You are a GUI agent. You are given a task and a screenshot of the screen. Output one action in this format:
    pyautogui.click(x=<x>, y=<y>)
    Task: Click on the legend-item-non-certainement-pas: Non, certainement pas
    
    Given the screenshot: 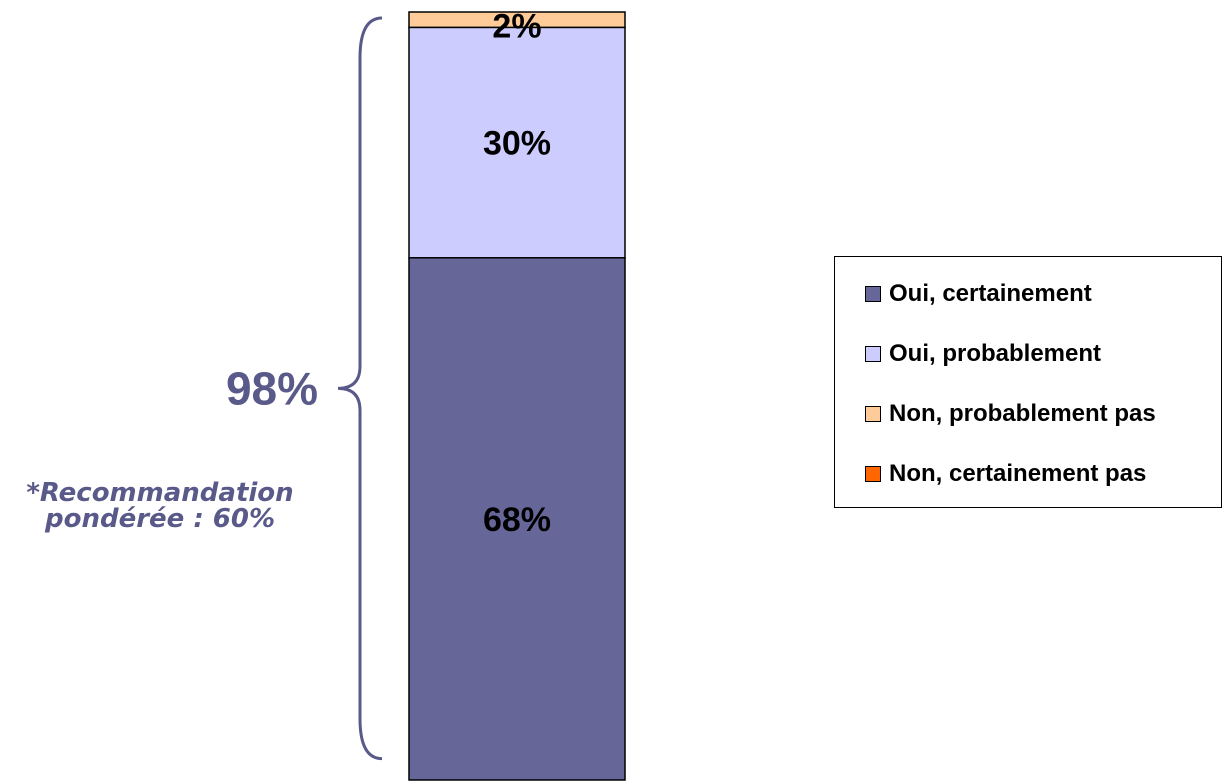 What is the action you would take?
    pyautogui.click(x=1005, y=474)
    